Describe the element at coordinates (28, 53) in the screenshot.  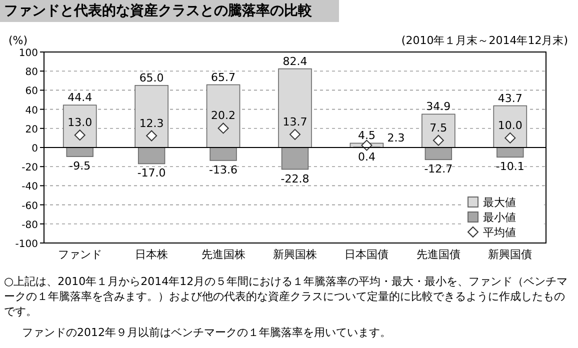
I see `y-tick-label: 100` at that location.